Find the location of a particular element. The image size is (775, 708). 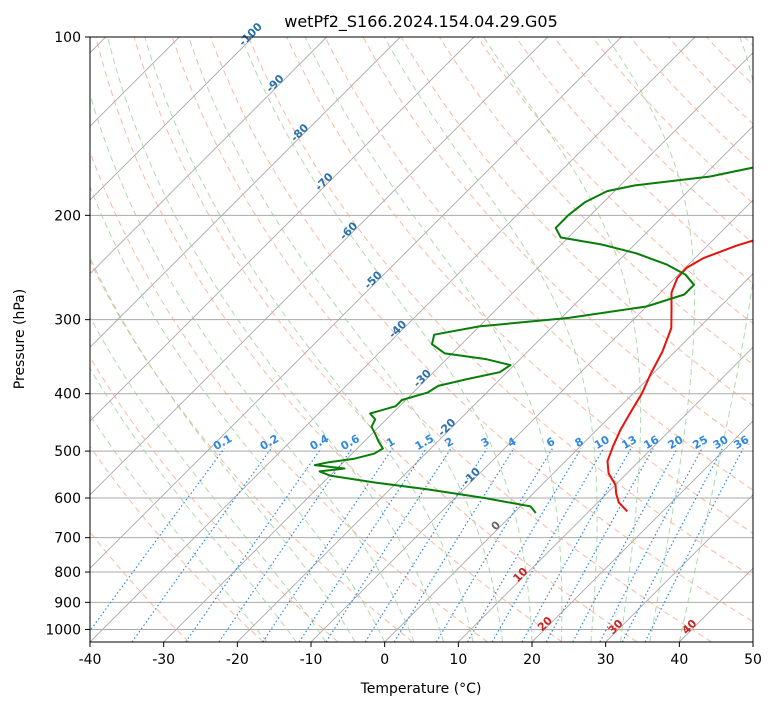

y-tick-label: 400 is located at coordinates (67, 395).